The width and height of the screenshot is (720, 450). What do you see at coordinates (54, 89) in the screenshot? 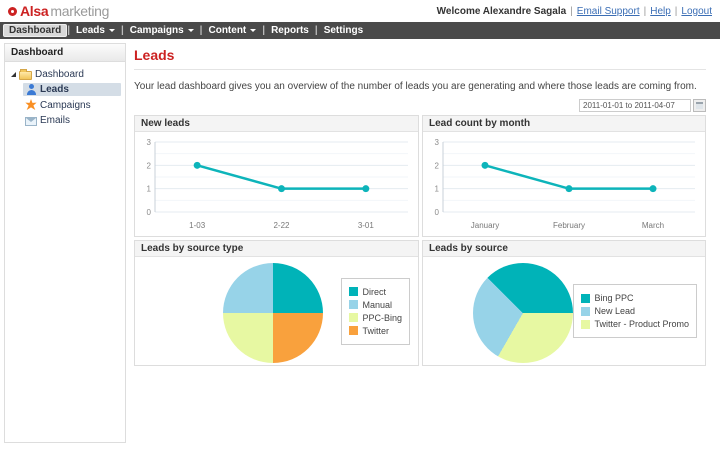
I see `tree-node-label: Leads` at bounding box center [54, 89].